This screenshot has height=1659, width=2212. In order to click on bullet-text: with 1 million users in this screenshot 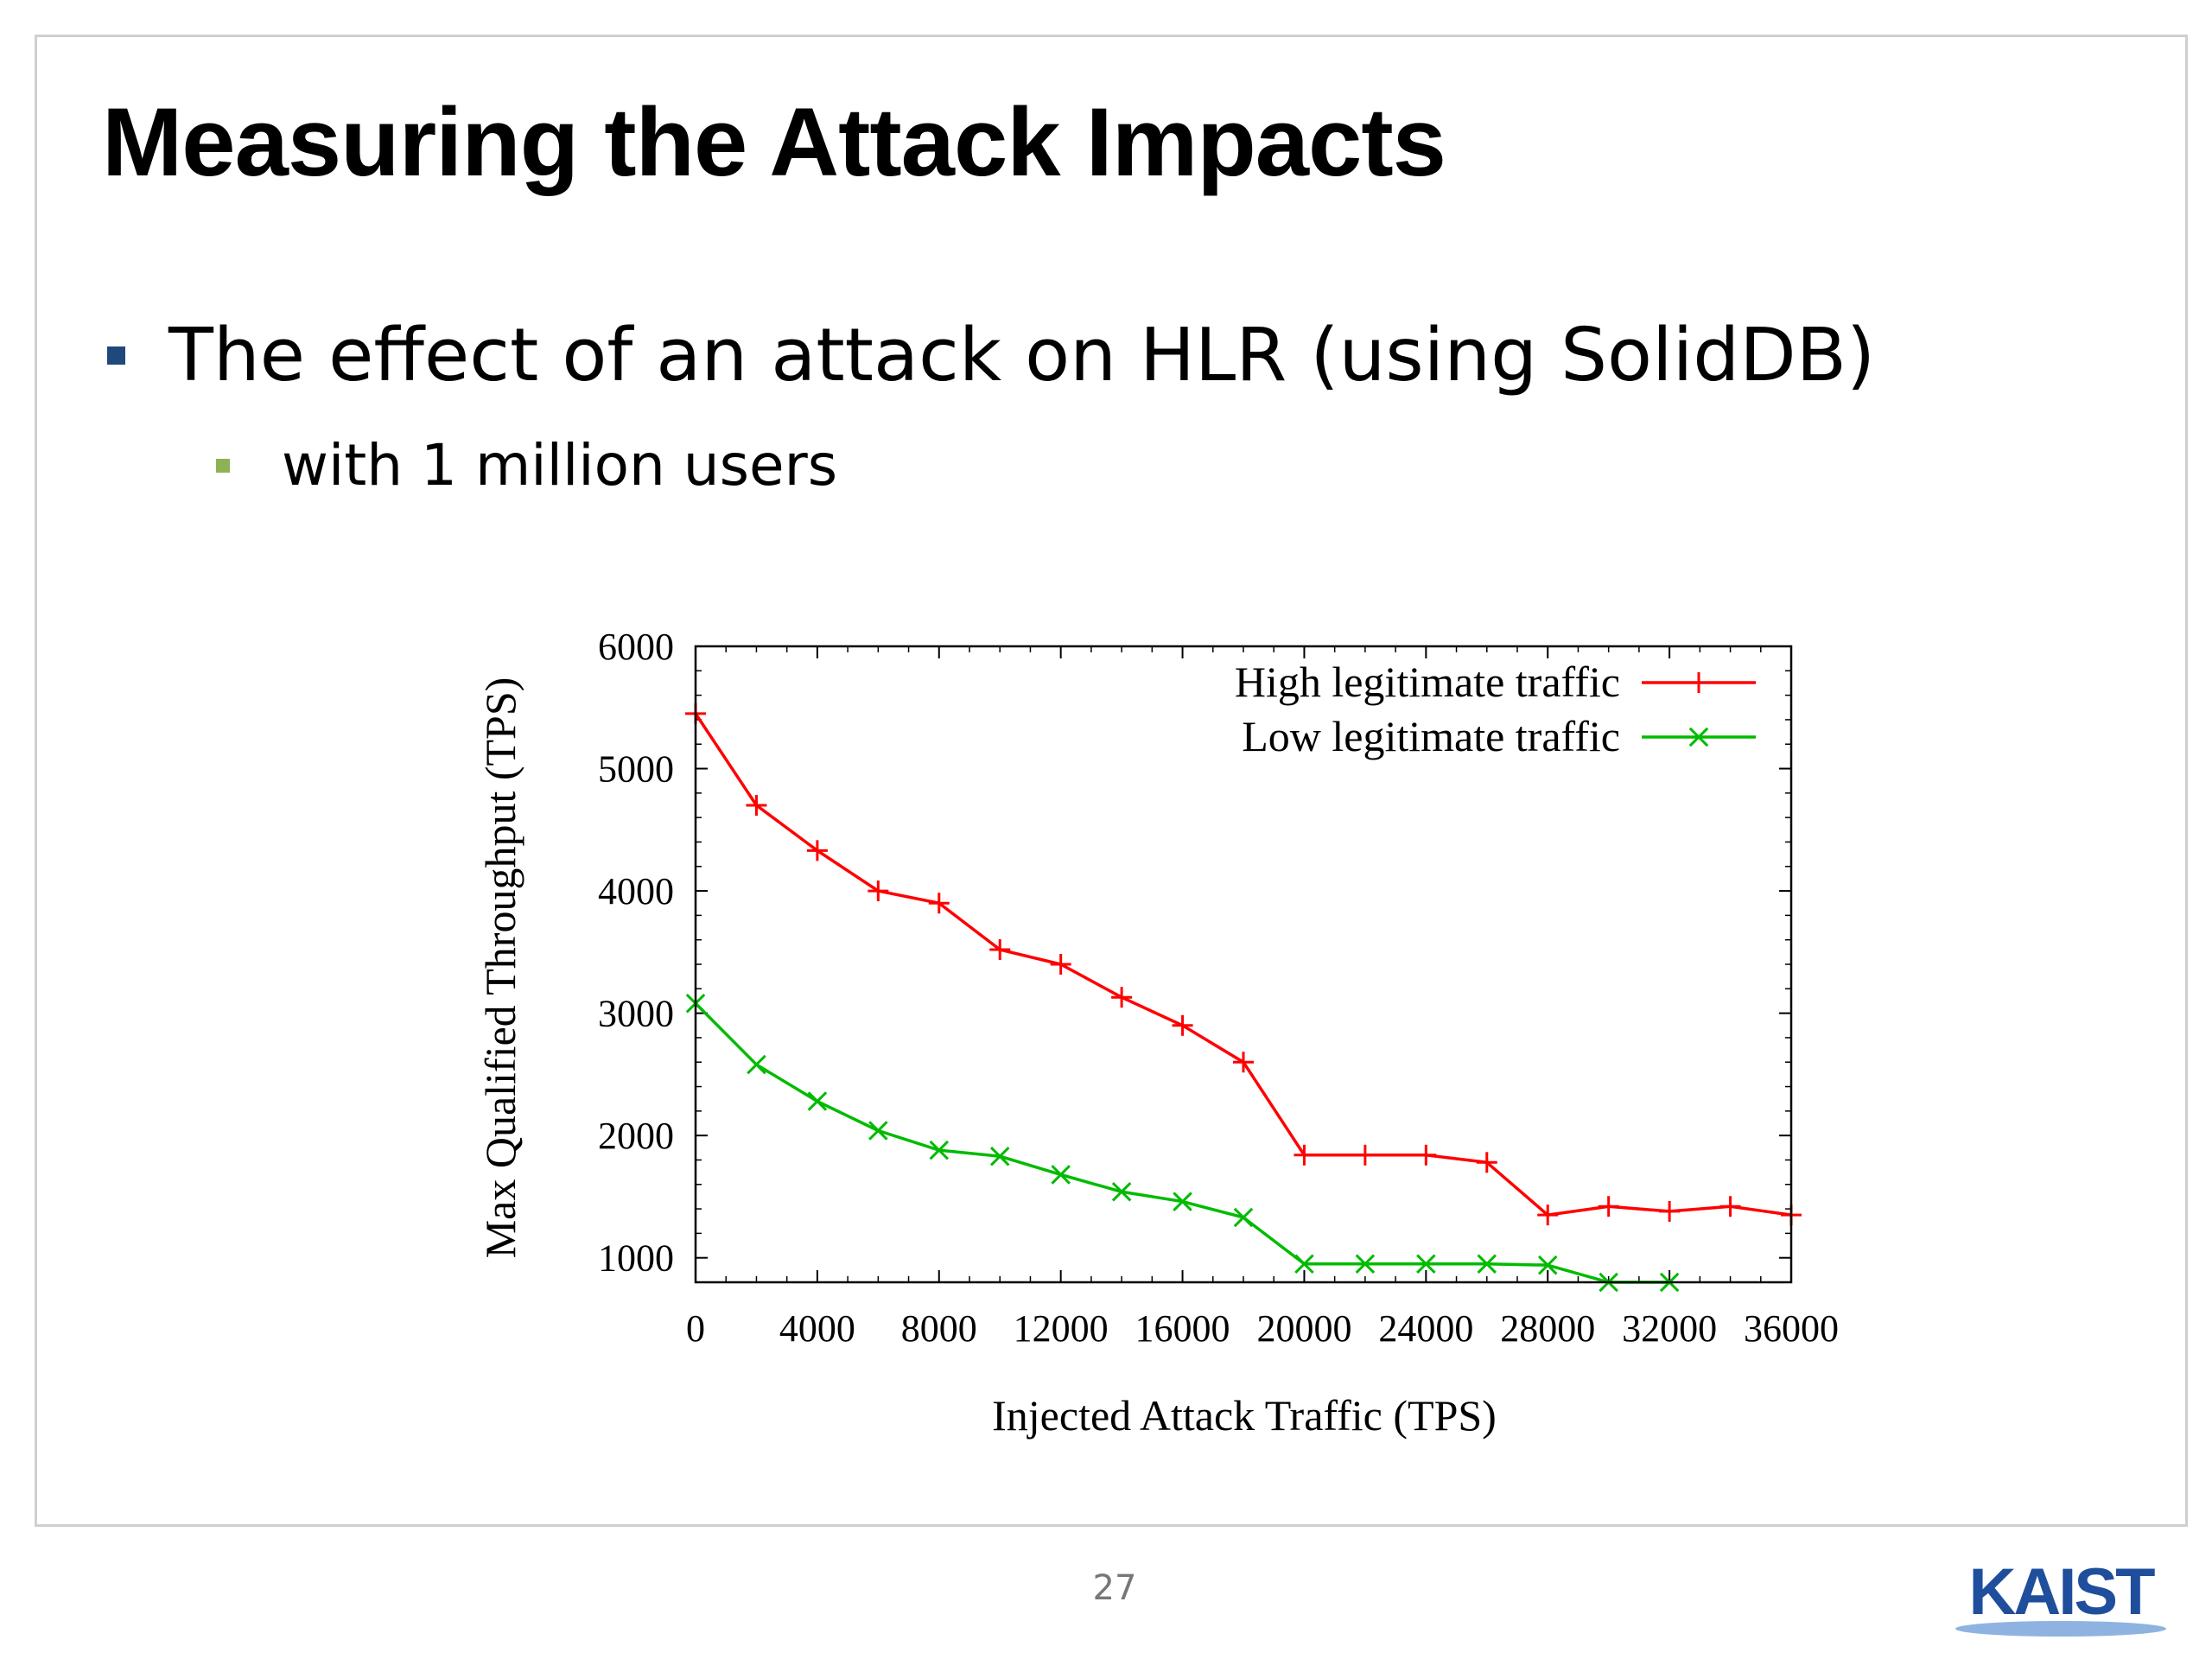, I will do `click(560, 465)`.